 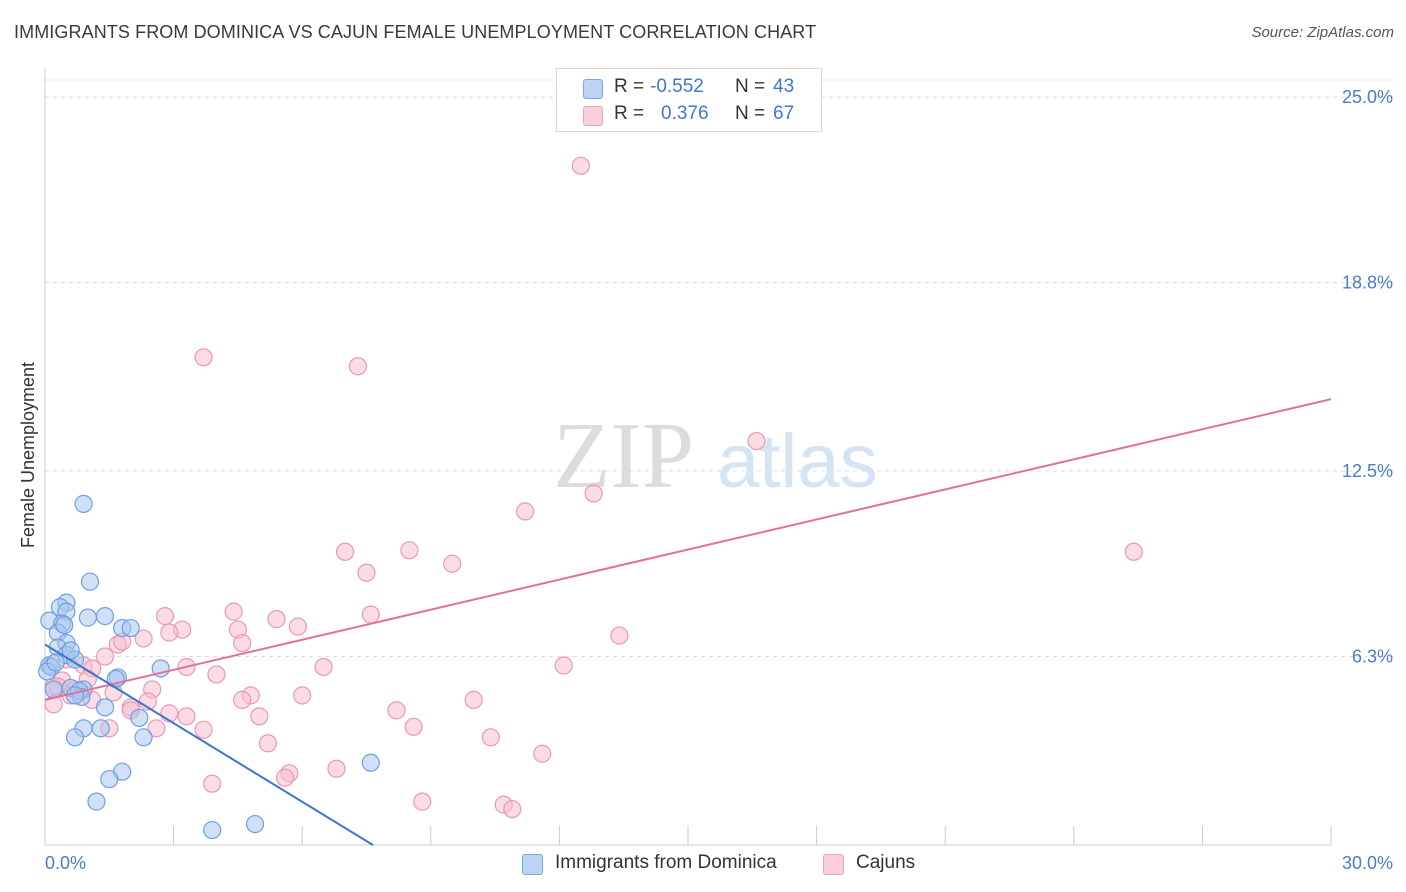 What do you see at coordinates (593, 89) in the screenshot?
I see `legend-swatch-blue` at bounding box center [593, 89].